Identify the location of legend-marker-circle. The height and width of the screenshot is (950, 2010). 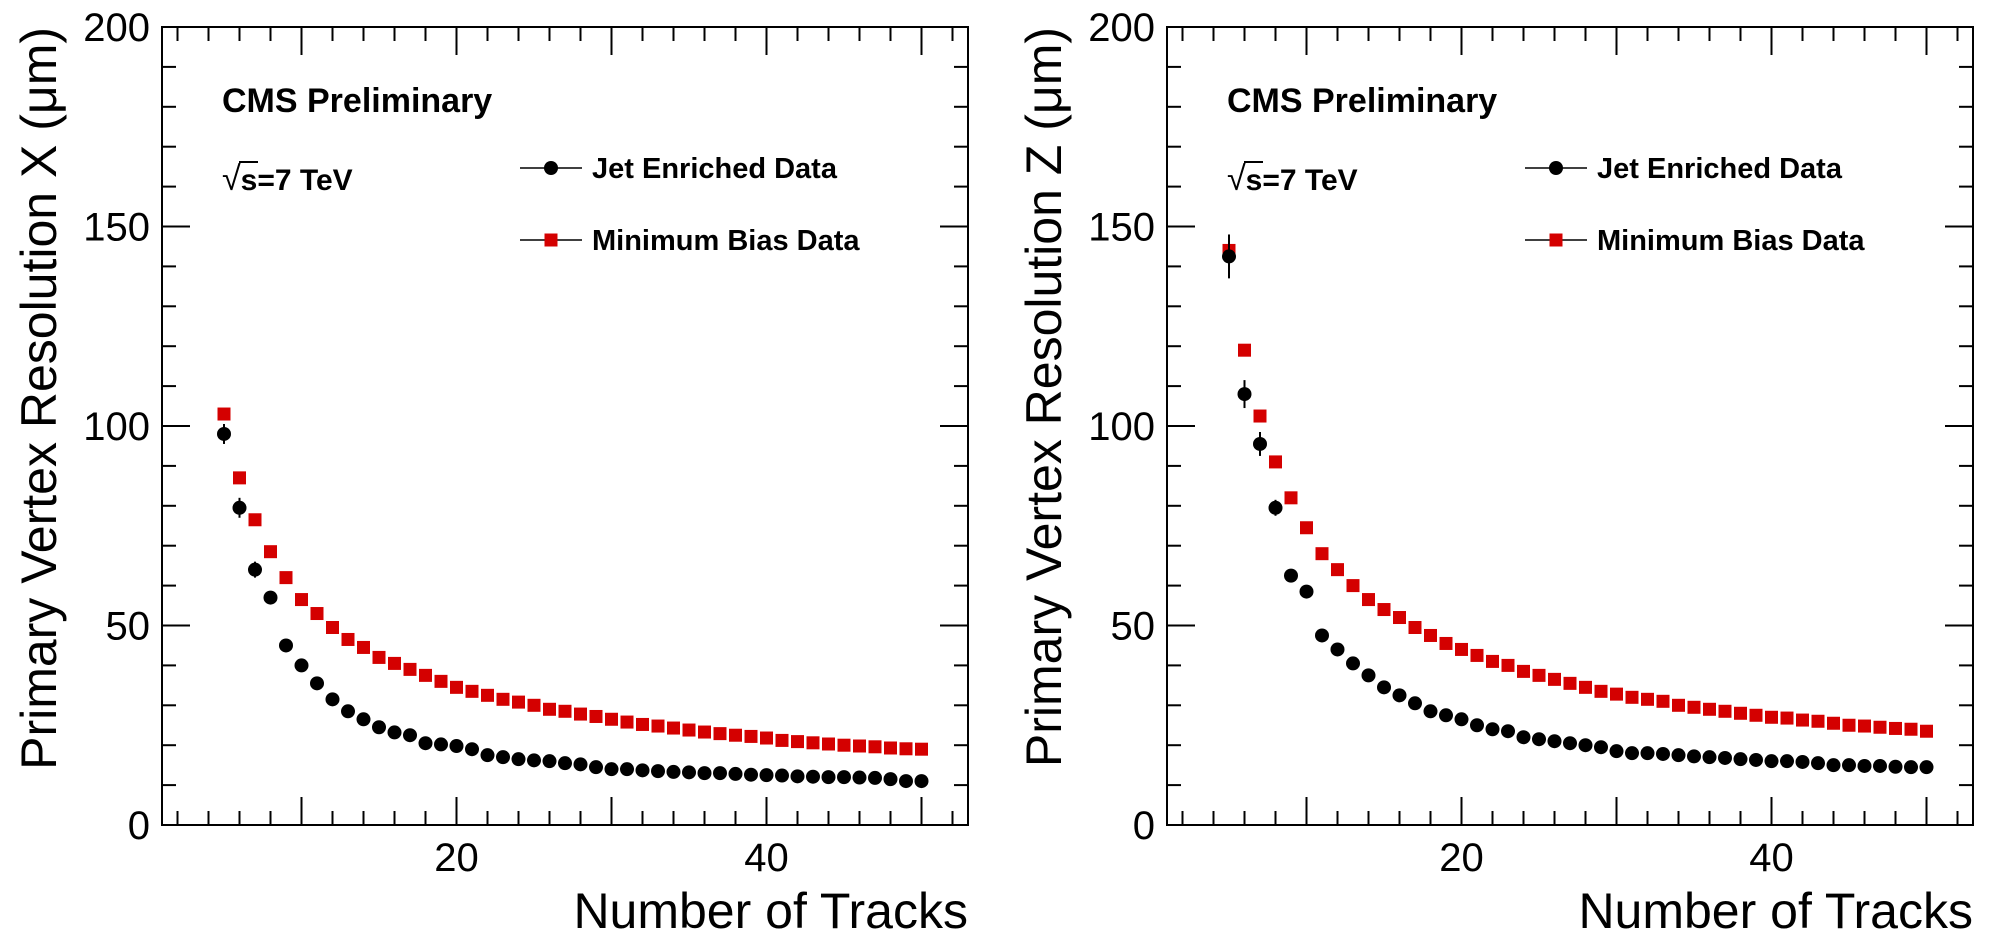
(1556, 168).